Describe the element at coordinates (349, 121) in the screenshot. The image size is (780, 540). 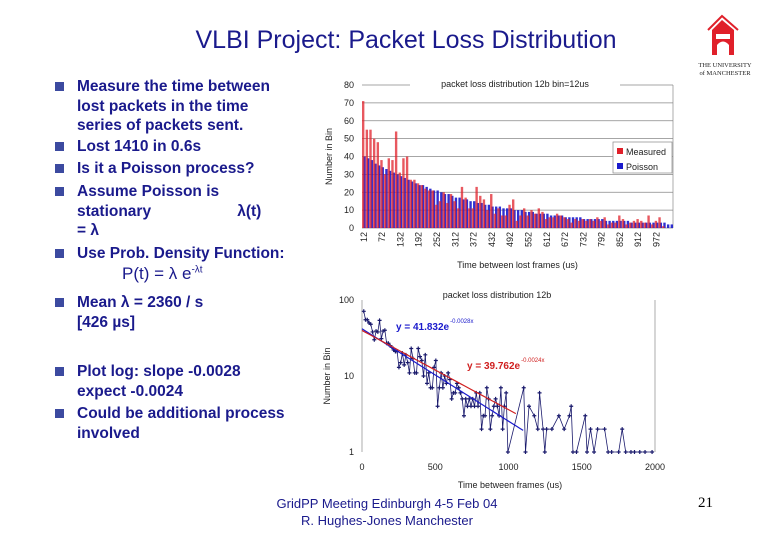
I see `y-tick-label: 60` at that location.